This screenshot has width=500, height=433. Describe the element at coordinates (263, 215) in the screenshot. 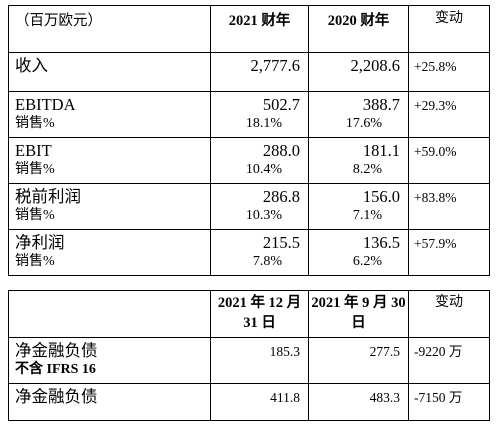

I see `sales-pct-2021: 10.3%` at that location.